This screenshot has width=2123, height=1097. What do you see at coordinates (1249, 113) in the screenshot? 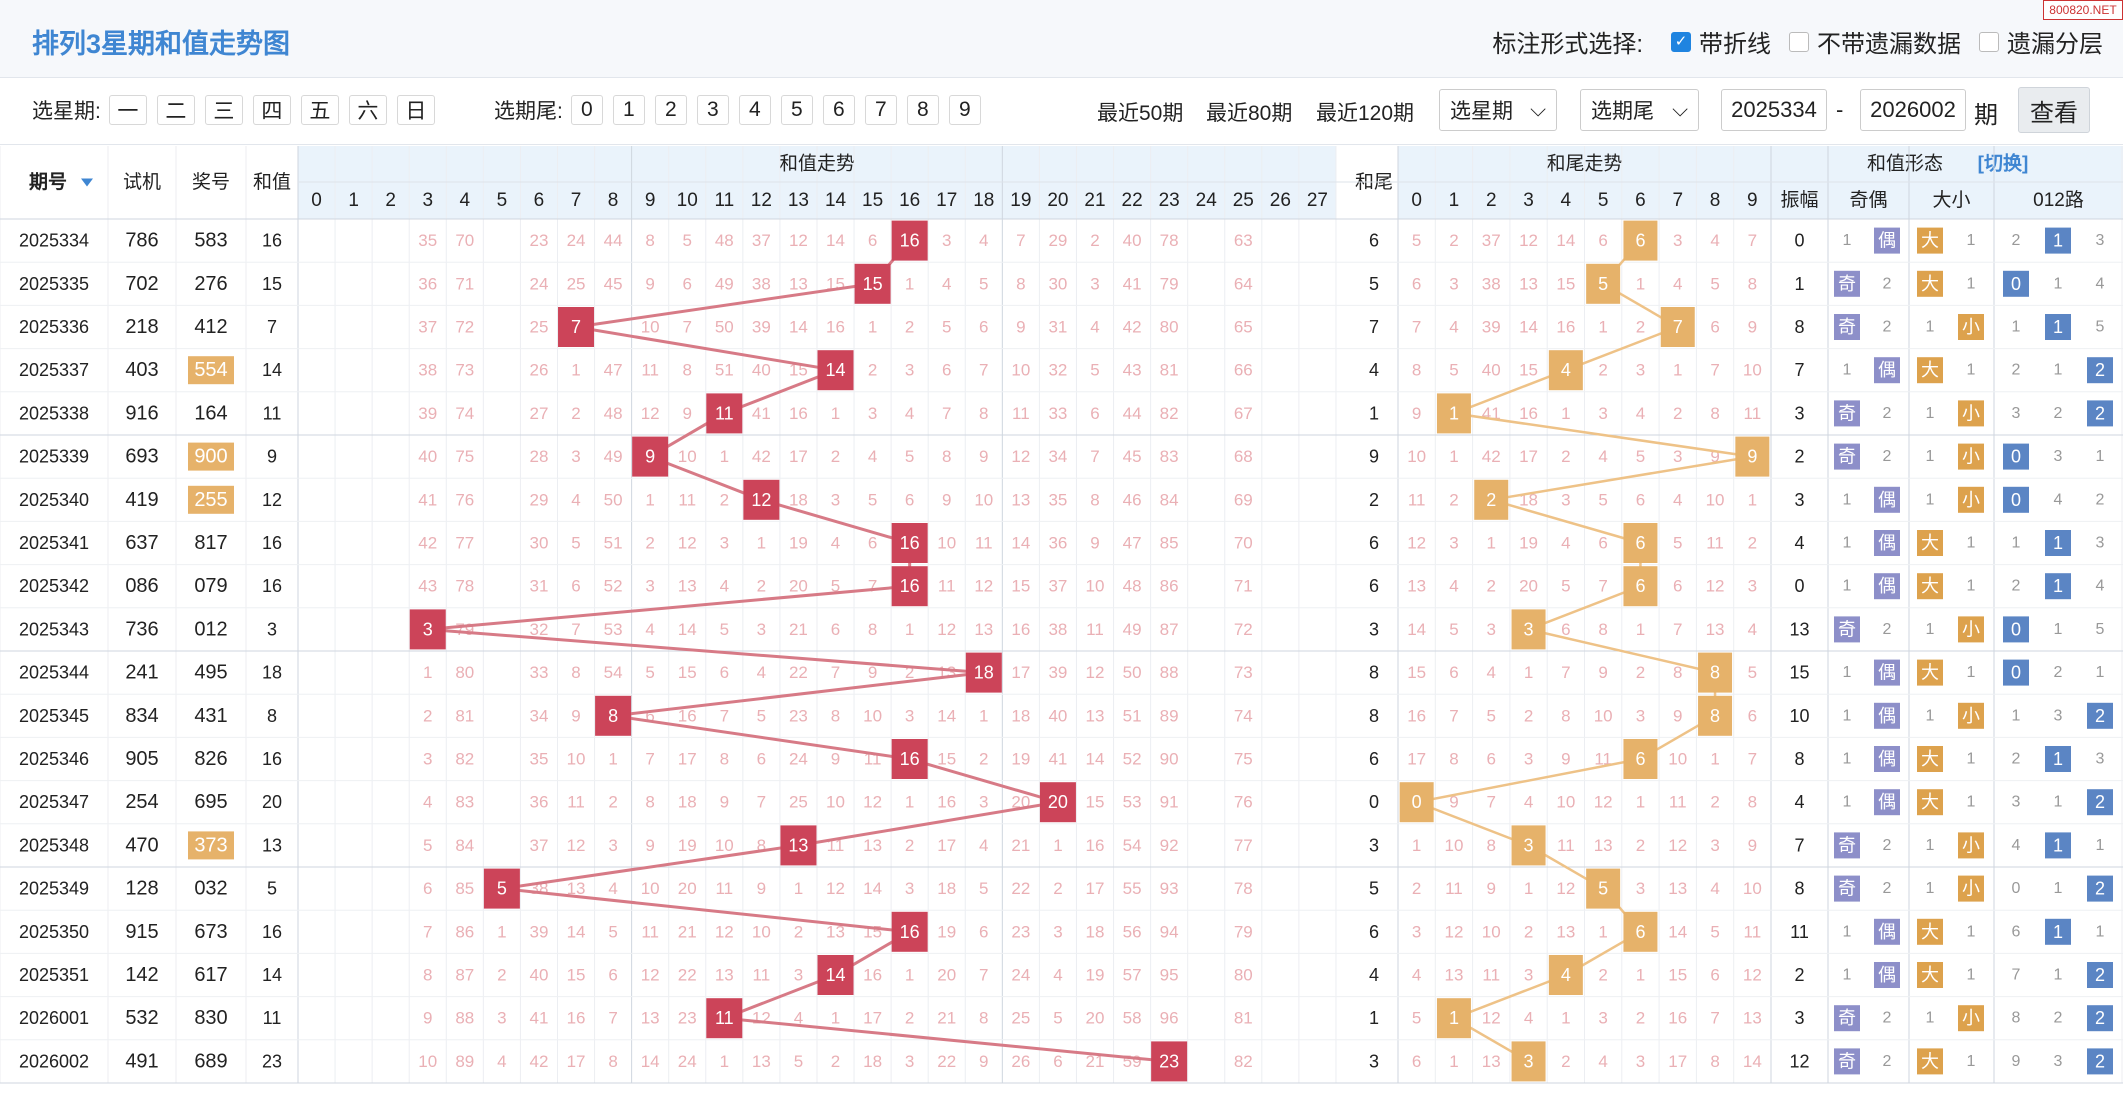
I see `recent-80-link: 最近80期` at bounding box center [1249, 113].